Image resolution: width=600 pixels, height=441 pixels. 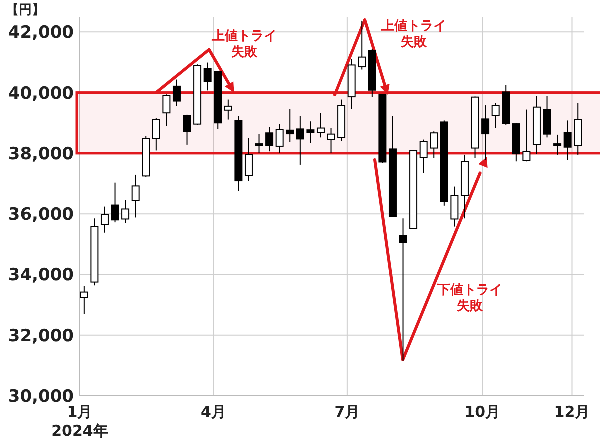 What do you see at coordinates (41, 215) in the screenshot?
I see `y-tick-label: 36,000` at bounding box center [41, 215].